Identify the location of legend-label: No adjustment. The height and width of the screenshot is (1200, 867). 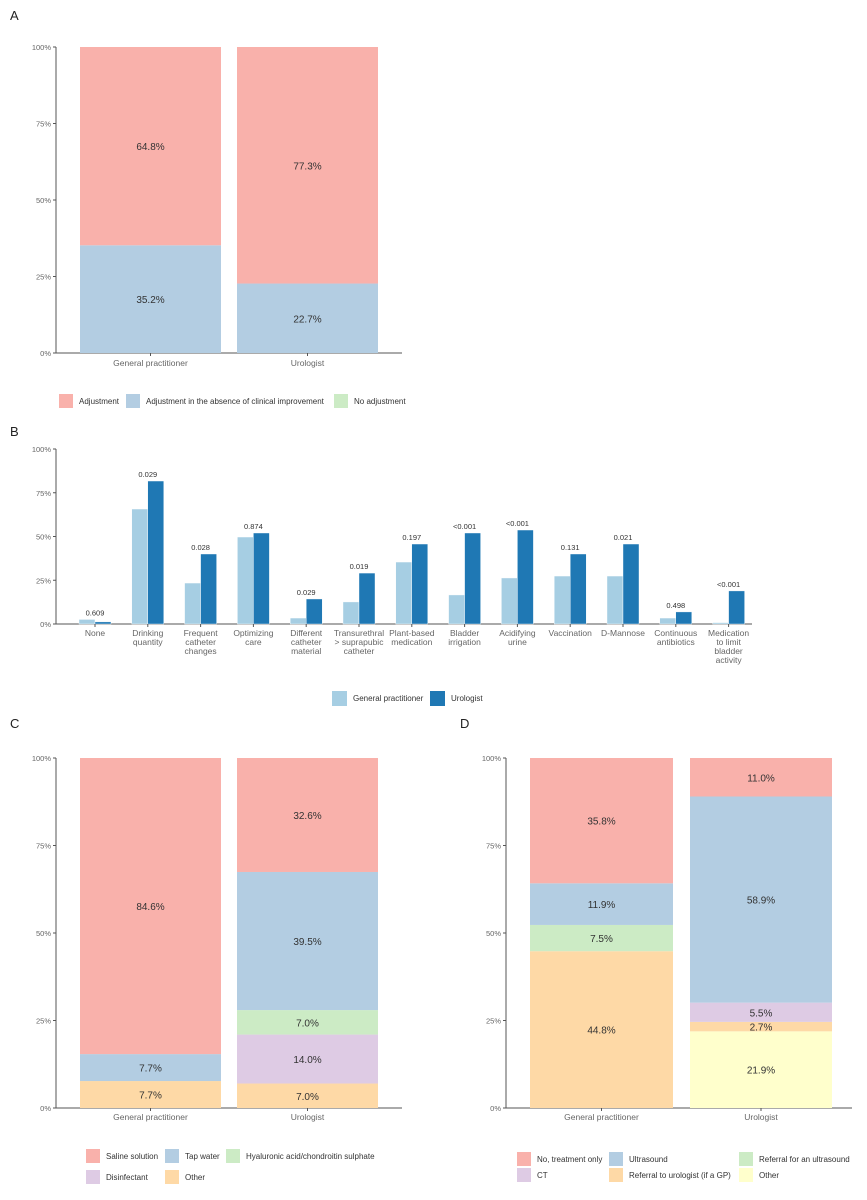
(380, 401).